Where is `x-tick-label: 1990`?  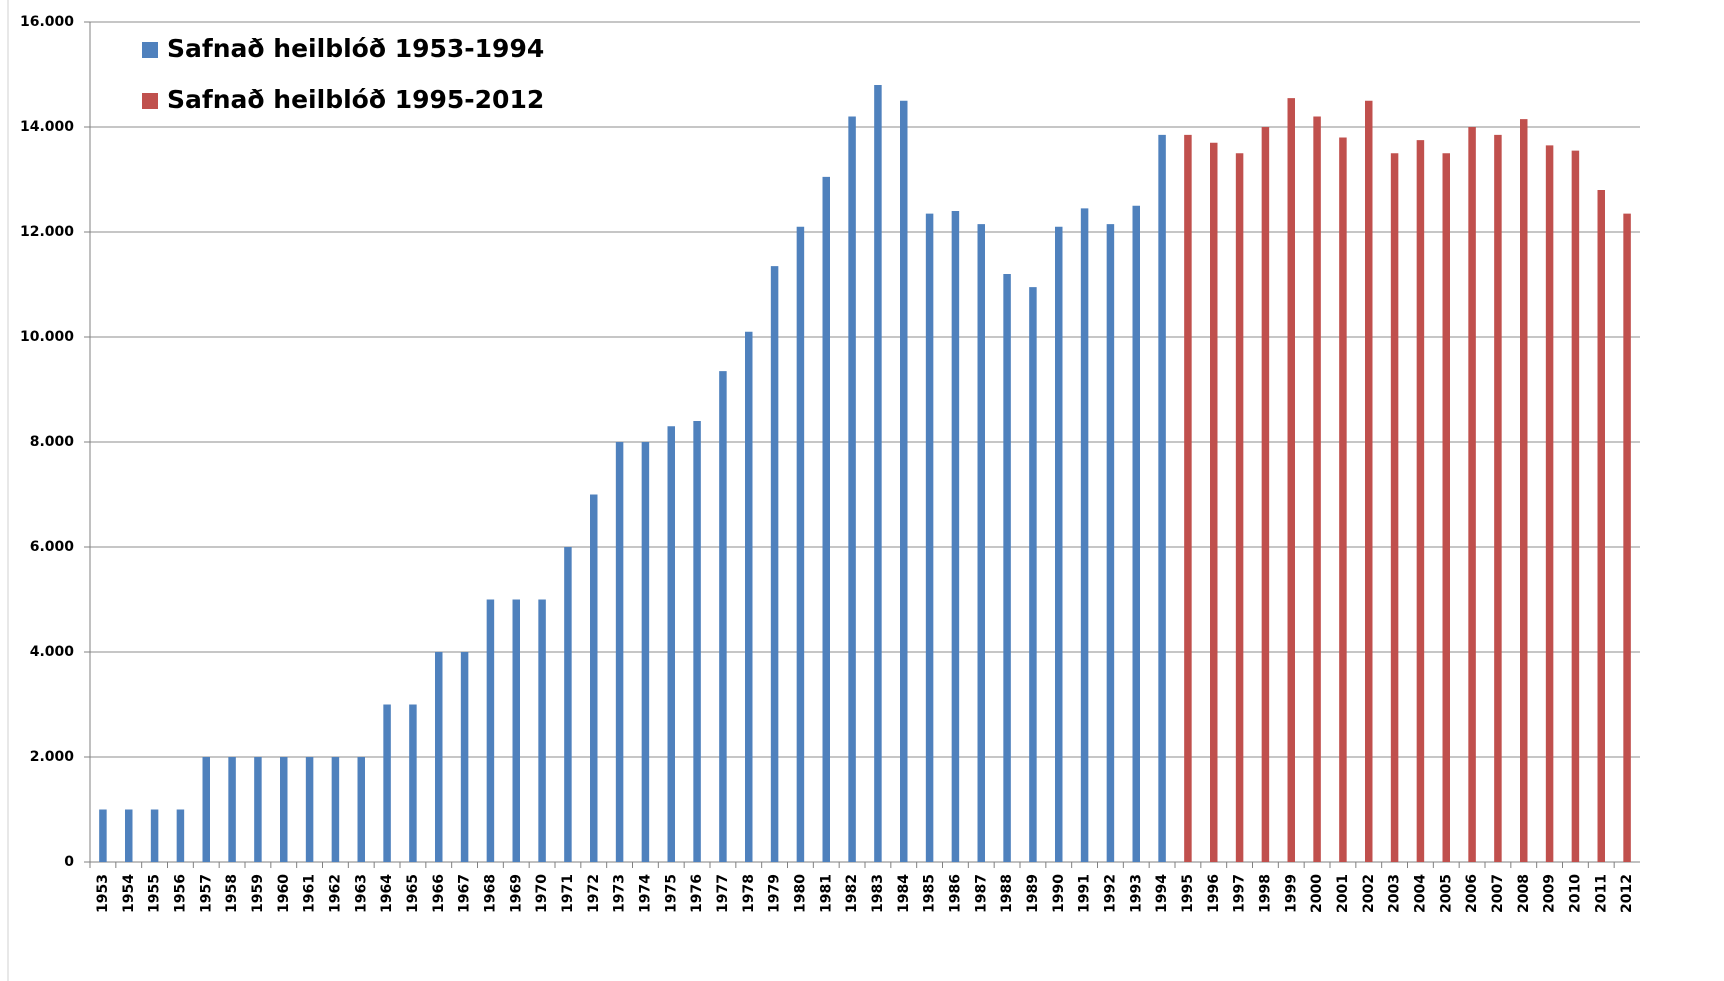
x-tick-label: 1990 is located at coordinates (1059, 893).